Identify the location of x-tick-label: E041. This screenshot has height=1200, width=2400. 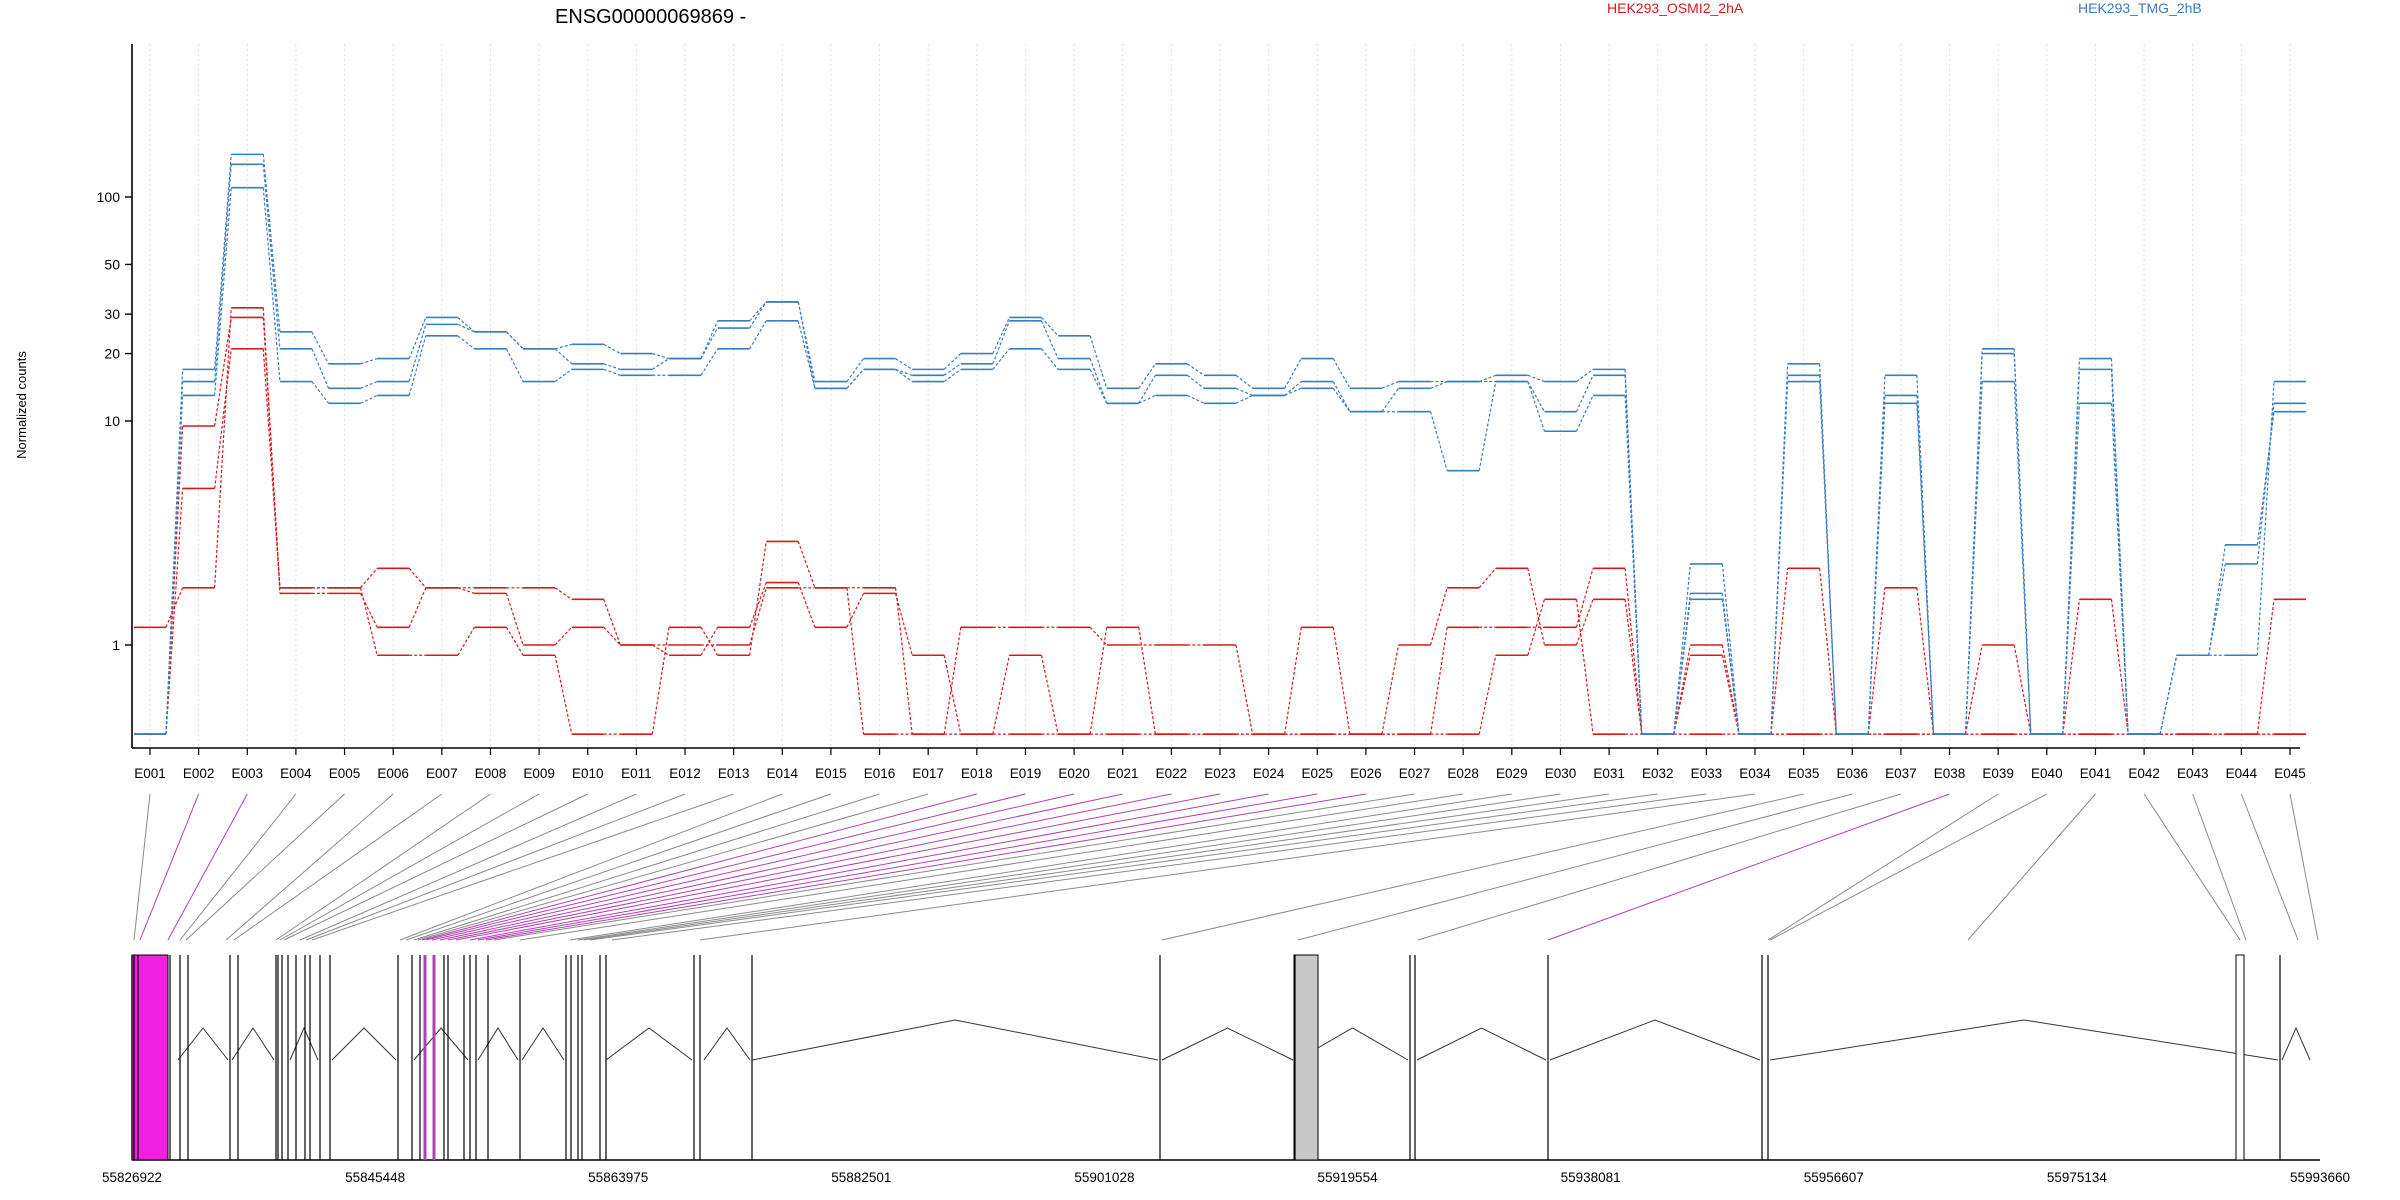
(2096, 773).